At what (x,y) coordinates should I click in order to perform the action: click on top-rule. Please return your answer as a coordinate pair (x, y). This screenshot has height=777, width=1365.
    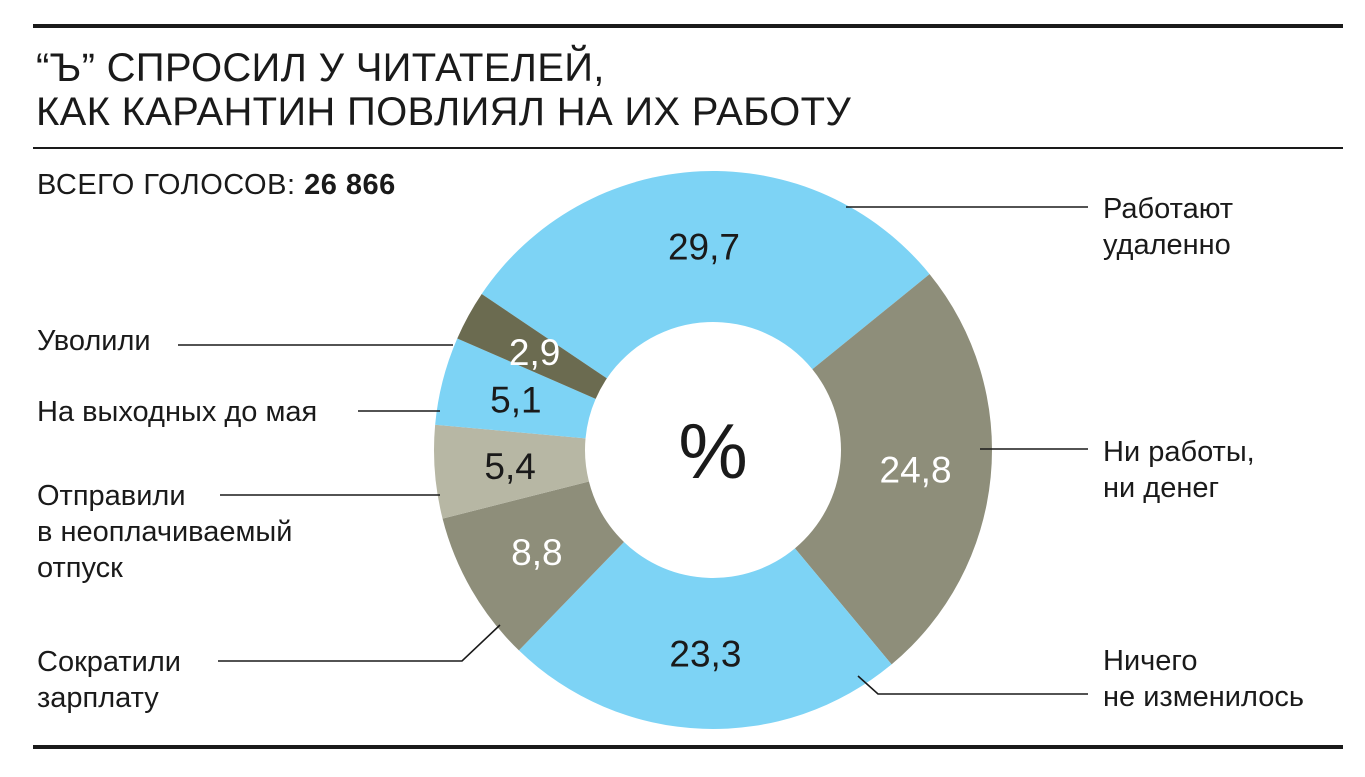
    Looking at the image, I should click on (688, 26).